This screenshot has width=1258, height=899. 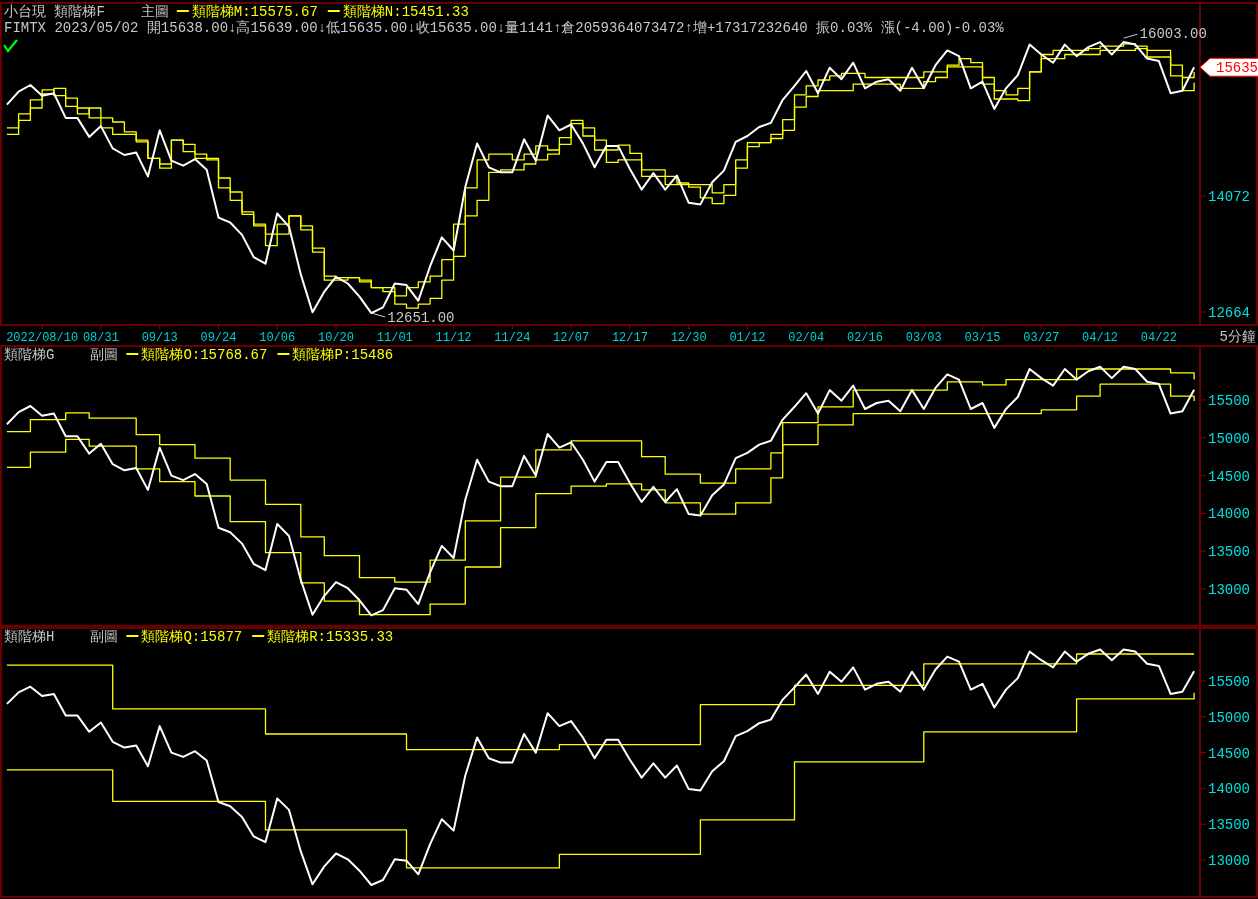 What do you see at coordinates (336, 338) in the screenshot?
I see `x-tick-label: 10/20` at bounding box center [336, 338].